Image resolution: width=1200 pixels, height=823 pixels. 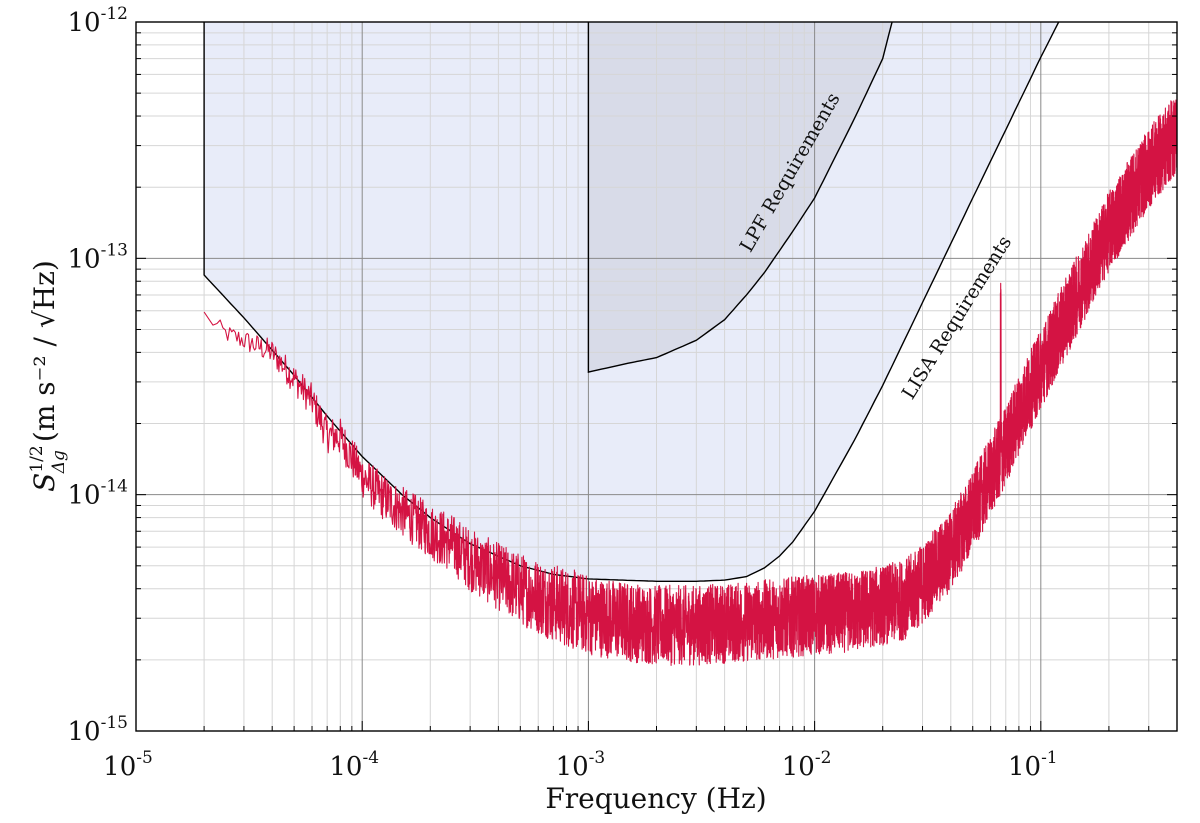 What do you see at coordinates (98, 375) in the screenshot?
I see `y-tick-labels: 10-15 10-14 10-13 10-12` at bounding box center [98, 375].